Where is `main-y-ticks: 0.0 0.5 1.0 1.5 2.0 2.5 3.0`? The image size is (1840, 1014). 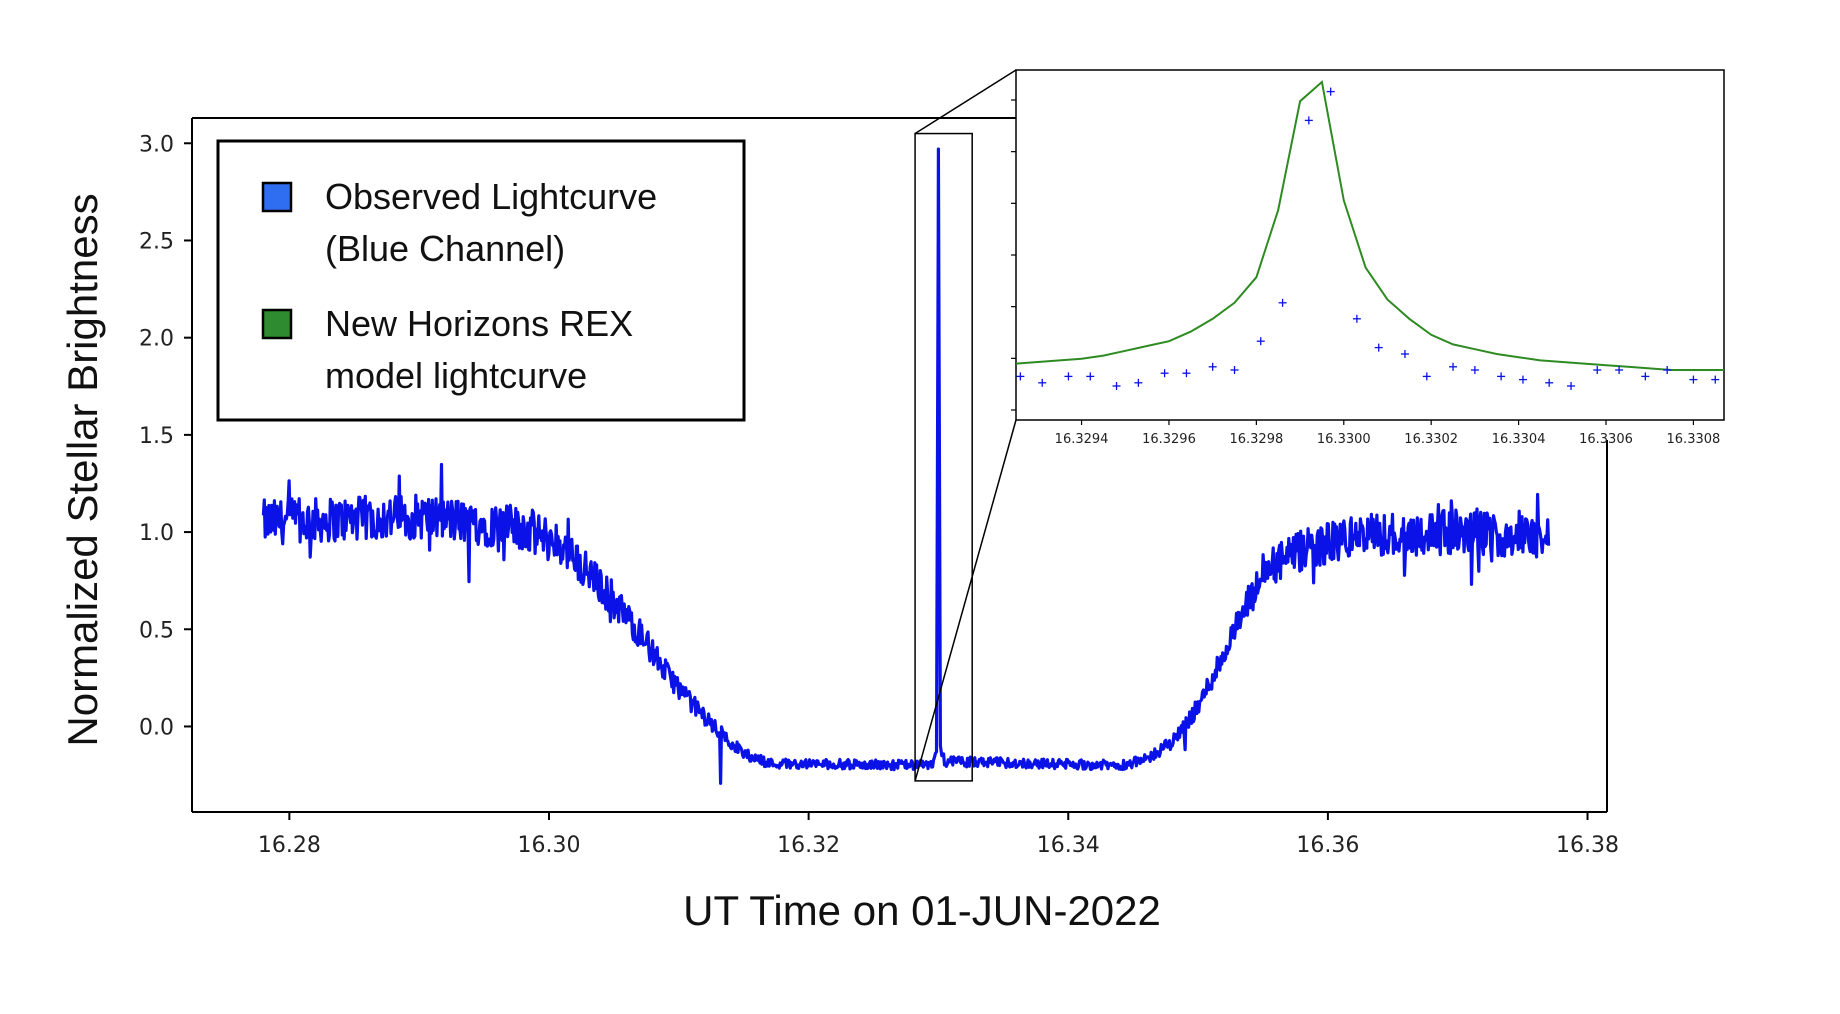
main-y-ticks: 0.0 0.5 1.0 1.5 2.0 2.5 3.0 is located at coordinates (165, 436).